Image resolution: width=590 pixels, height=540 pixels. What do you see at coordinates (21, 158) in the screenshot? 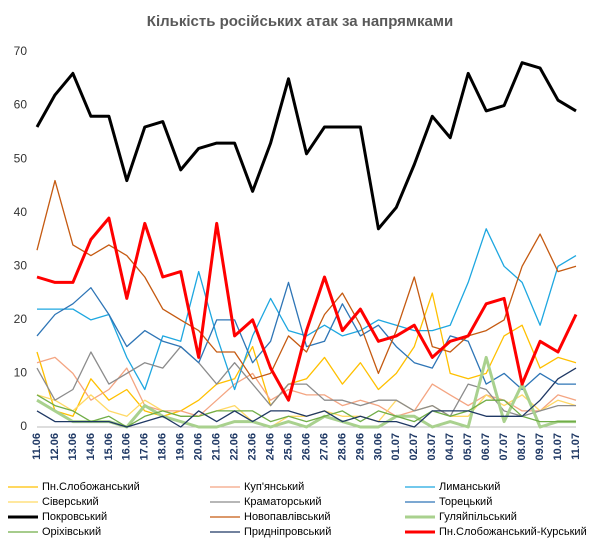
I see `y-tick-label: 50` at bounding box center [21, 158].